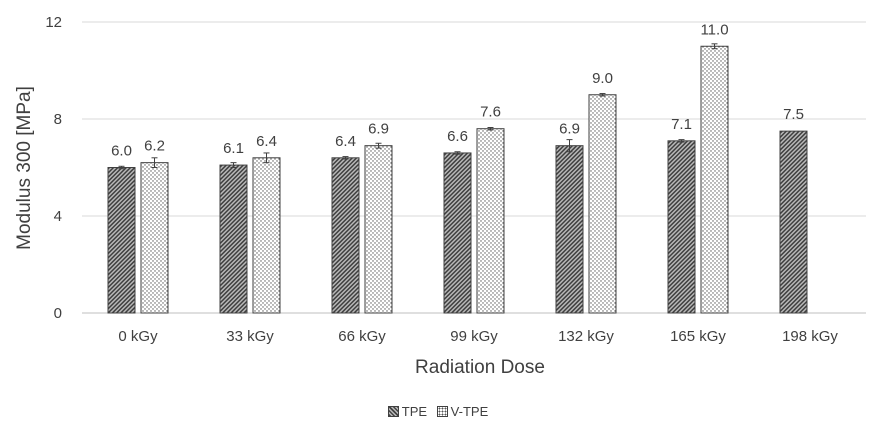 The width and height of the screenshot is (876, 428). What do you see at coordinates (793, 114) in the screenshot?
I see `data-label: 7.5` at bounding box center [793, 114].